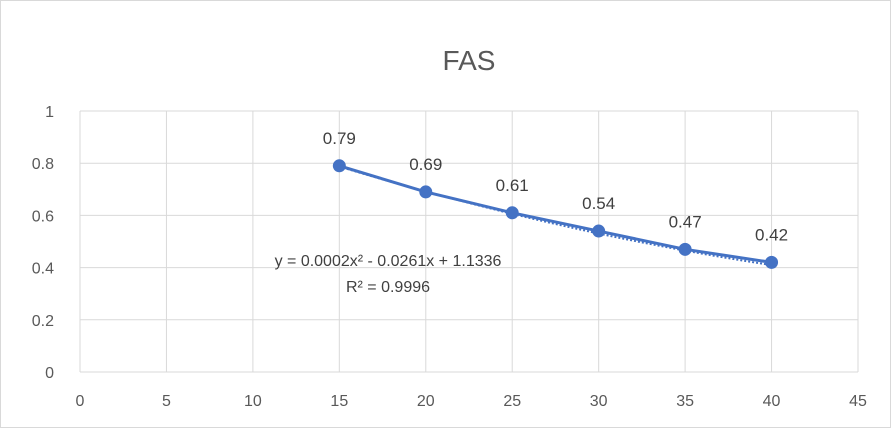  What do you see at coordinates (43, 216) in the screenshot?
I see `y-tick-label: 0.6` at bounding box center [43, 216].